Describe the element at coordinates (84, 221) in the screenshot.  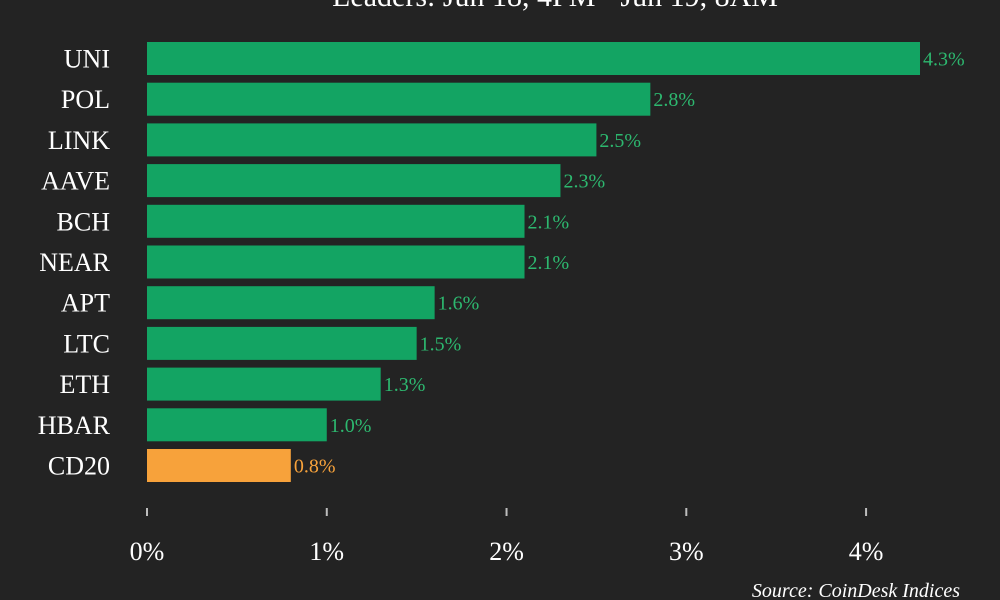
I see `category-label: BCH` at that location.